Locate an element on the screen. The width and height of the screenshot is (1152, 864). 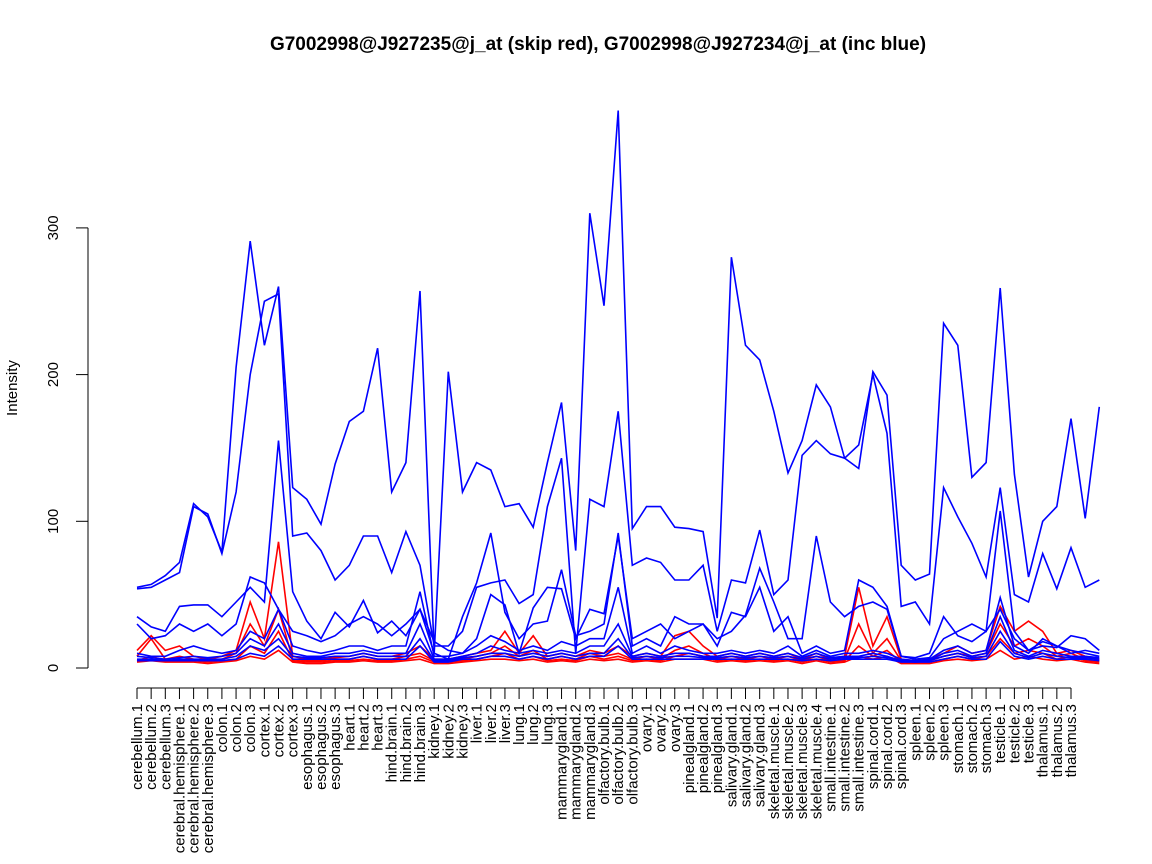
y-axis: 0 100 200 300 is located at coordinates (67, 443).